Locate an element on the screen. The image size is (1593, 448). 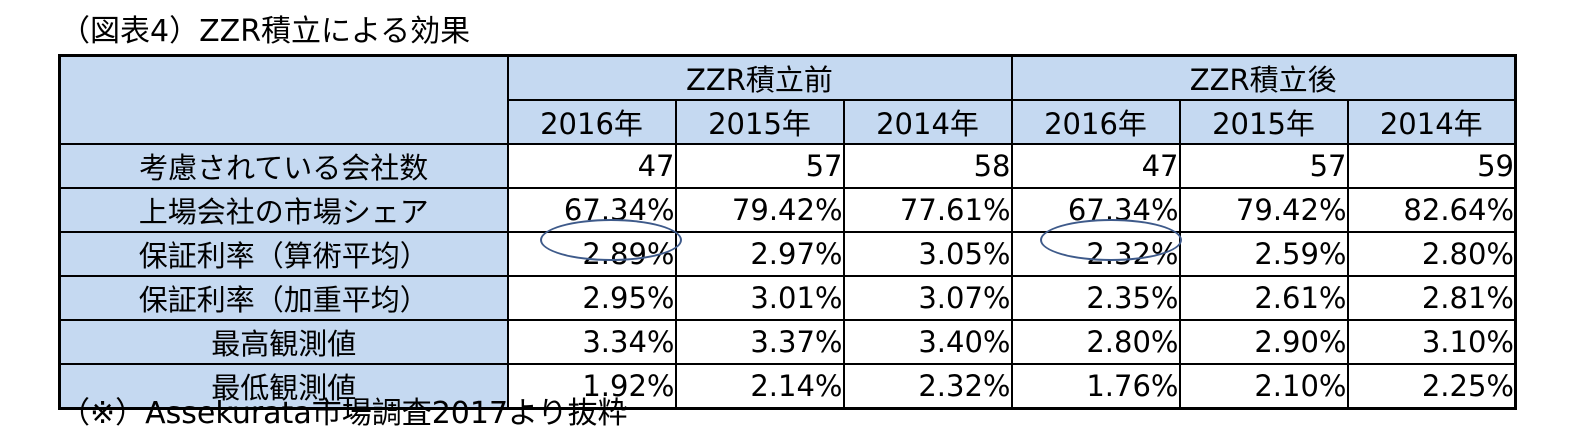
data-cell: 2.97% is located at coordinates (759, 254).